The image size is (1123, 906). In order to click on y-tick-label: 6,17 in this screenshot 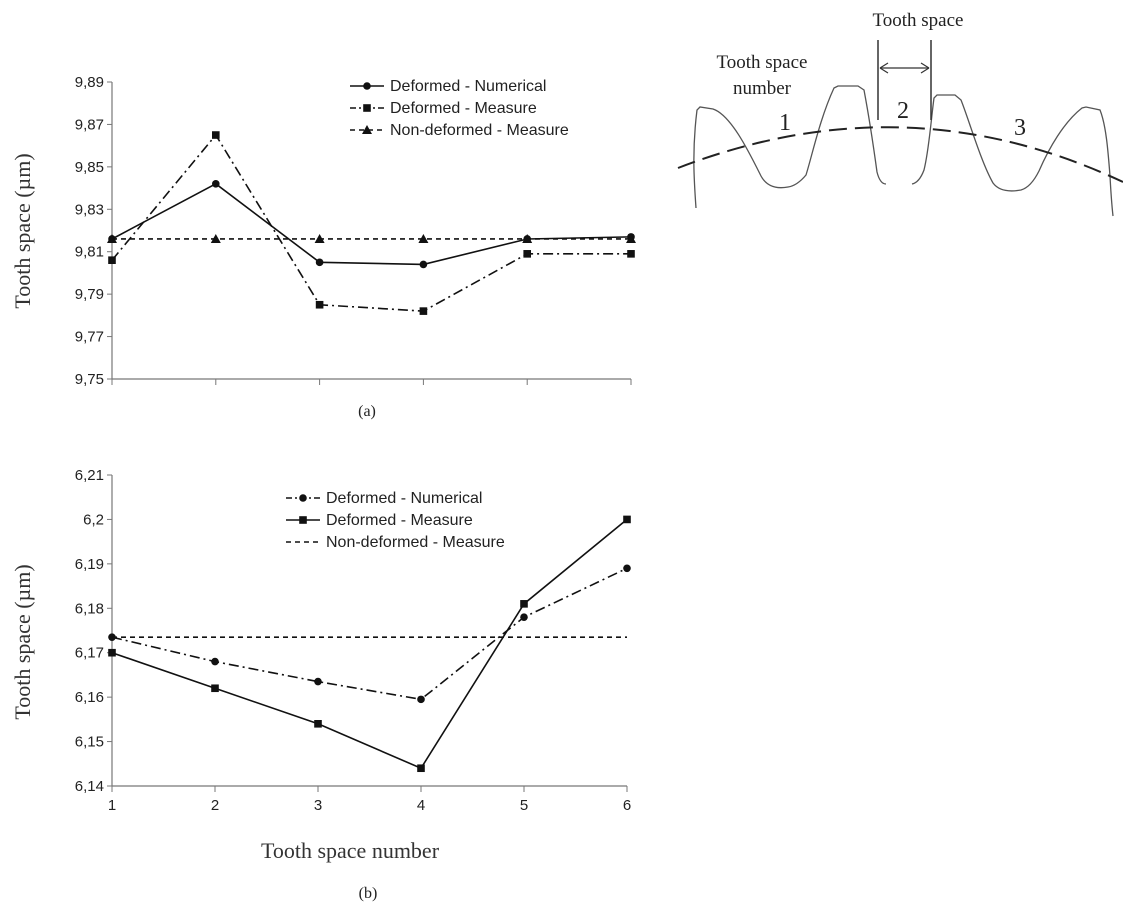, I will do `click(89, 653)`.